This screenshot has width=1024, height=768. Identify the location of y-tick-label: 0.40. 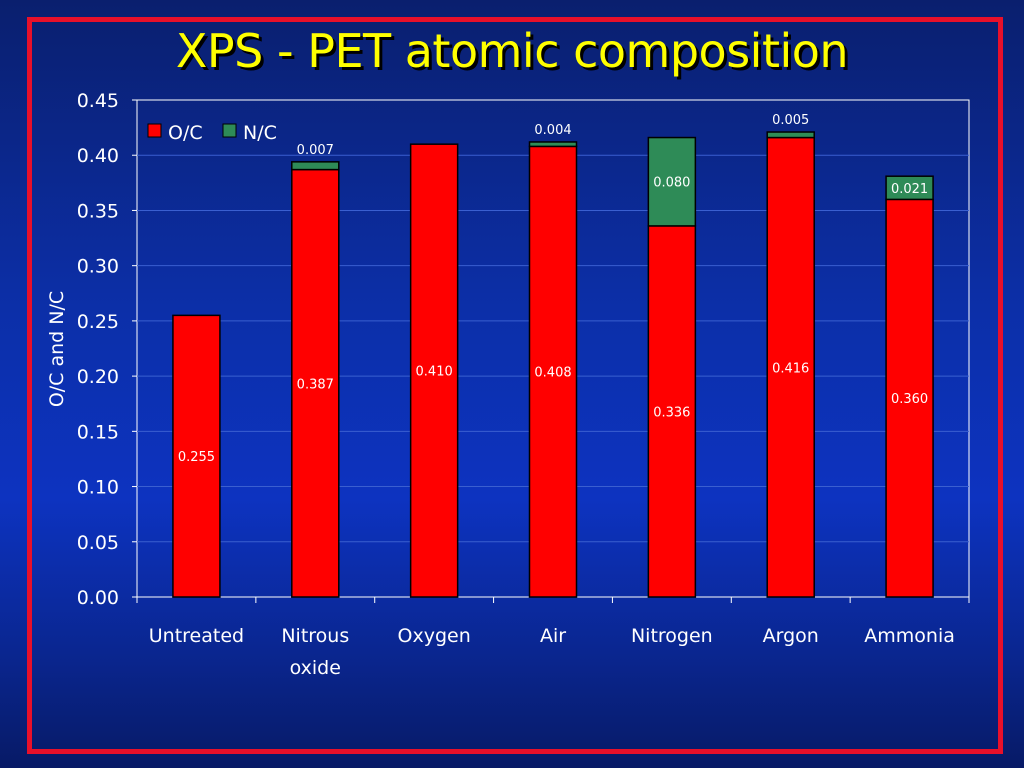
(98, 156).